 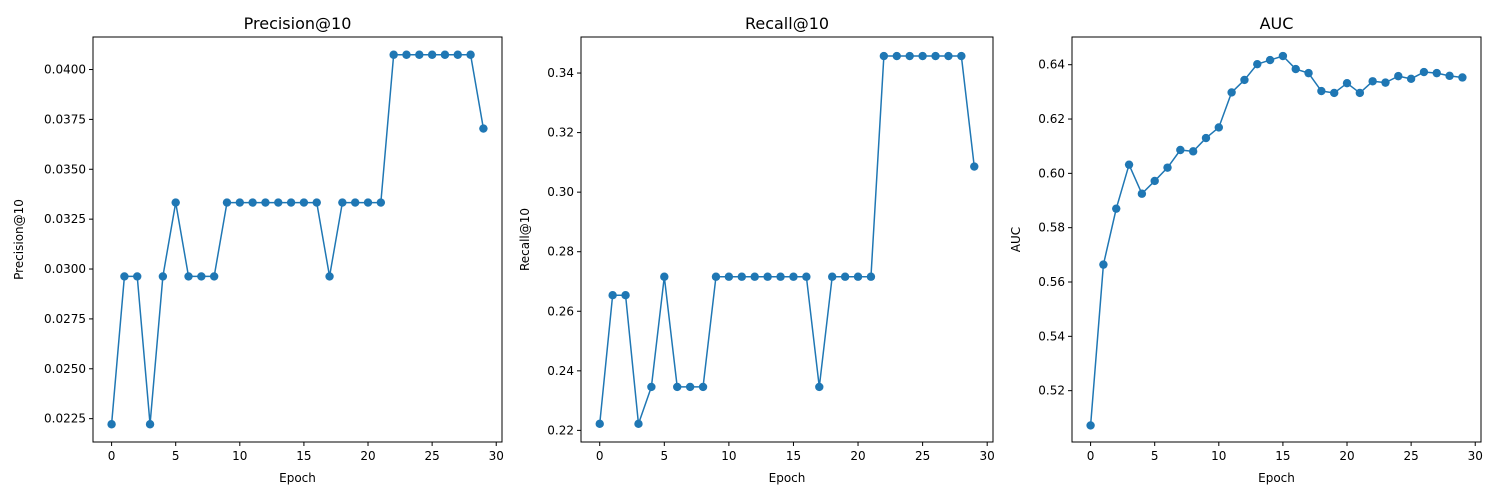 What do you see at coordinates (1051, 119) in the screenshot?
I see `y-tick-label: 0.62` at bounding box center [1051, 119].